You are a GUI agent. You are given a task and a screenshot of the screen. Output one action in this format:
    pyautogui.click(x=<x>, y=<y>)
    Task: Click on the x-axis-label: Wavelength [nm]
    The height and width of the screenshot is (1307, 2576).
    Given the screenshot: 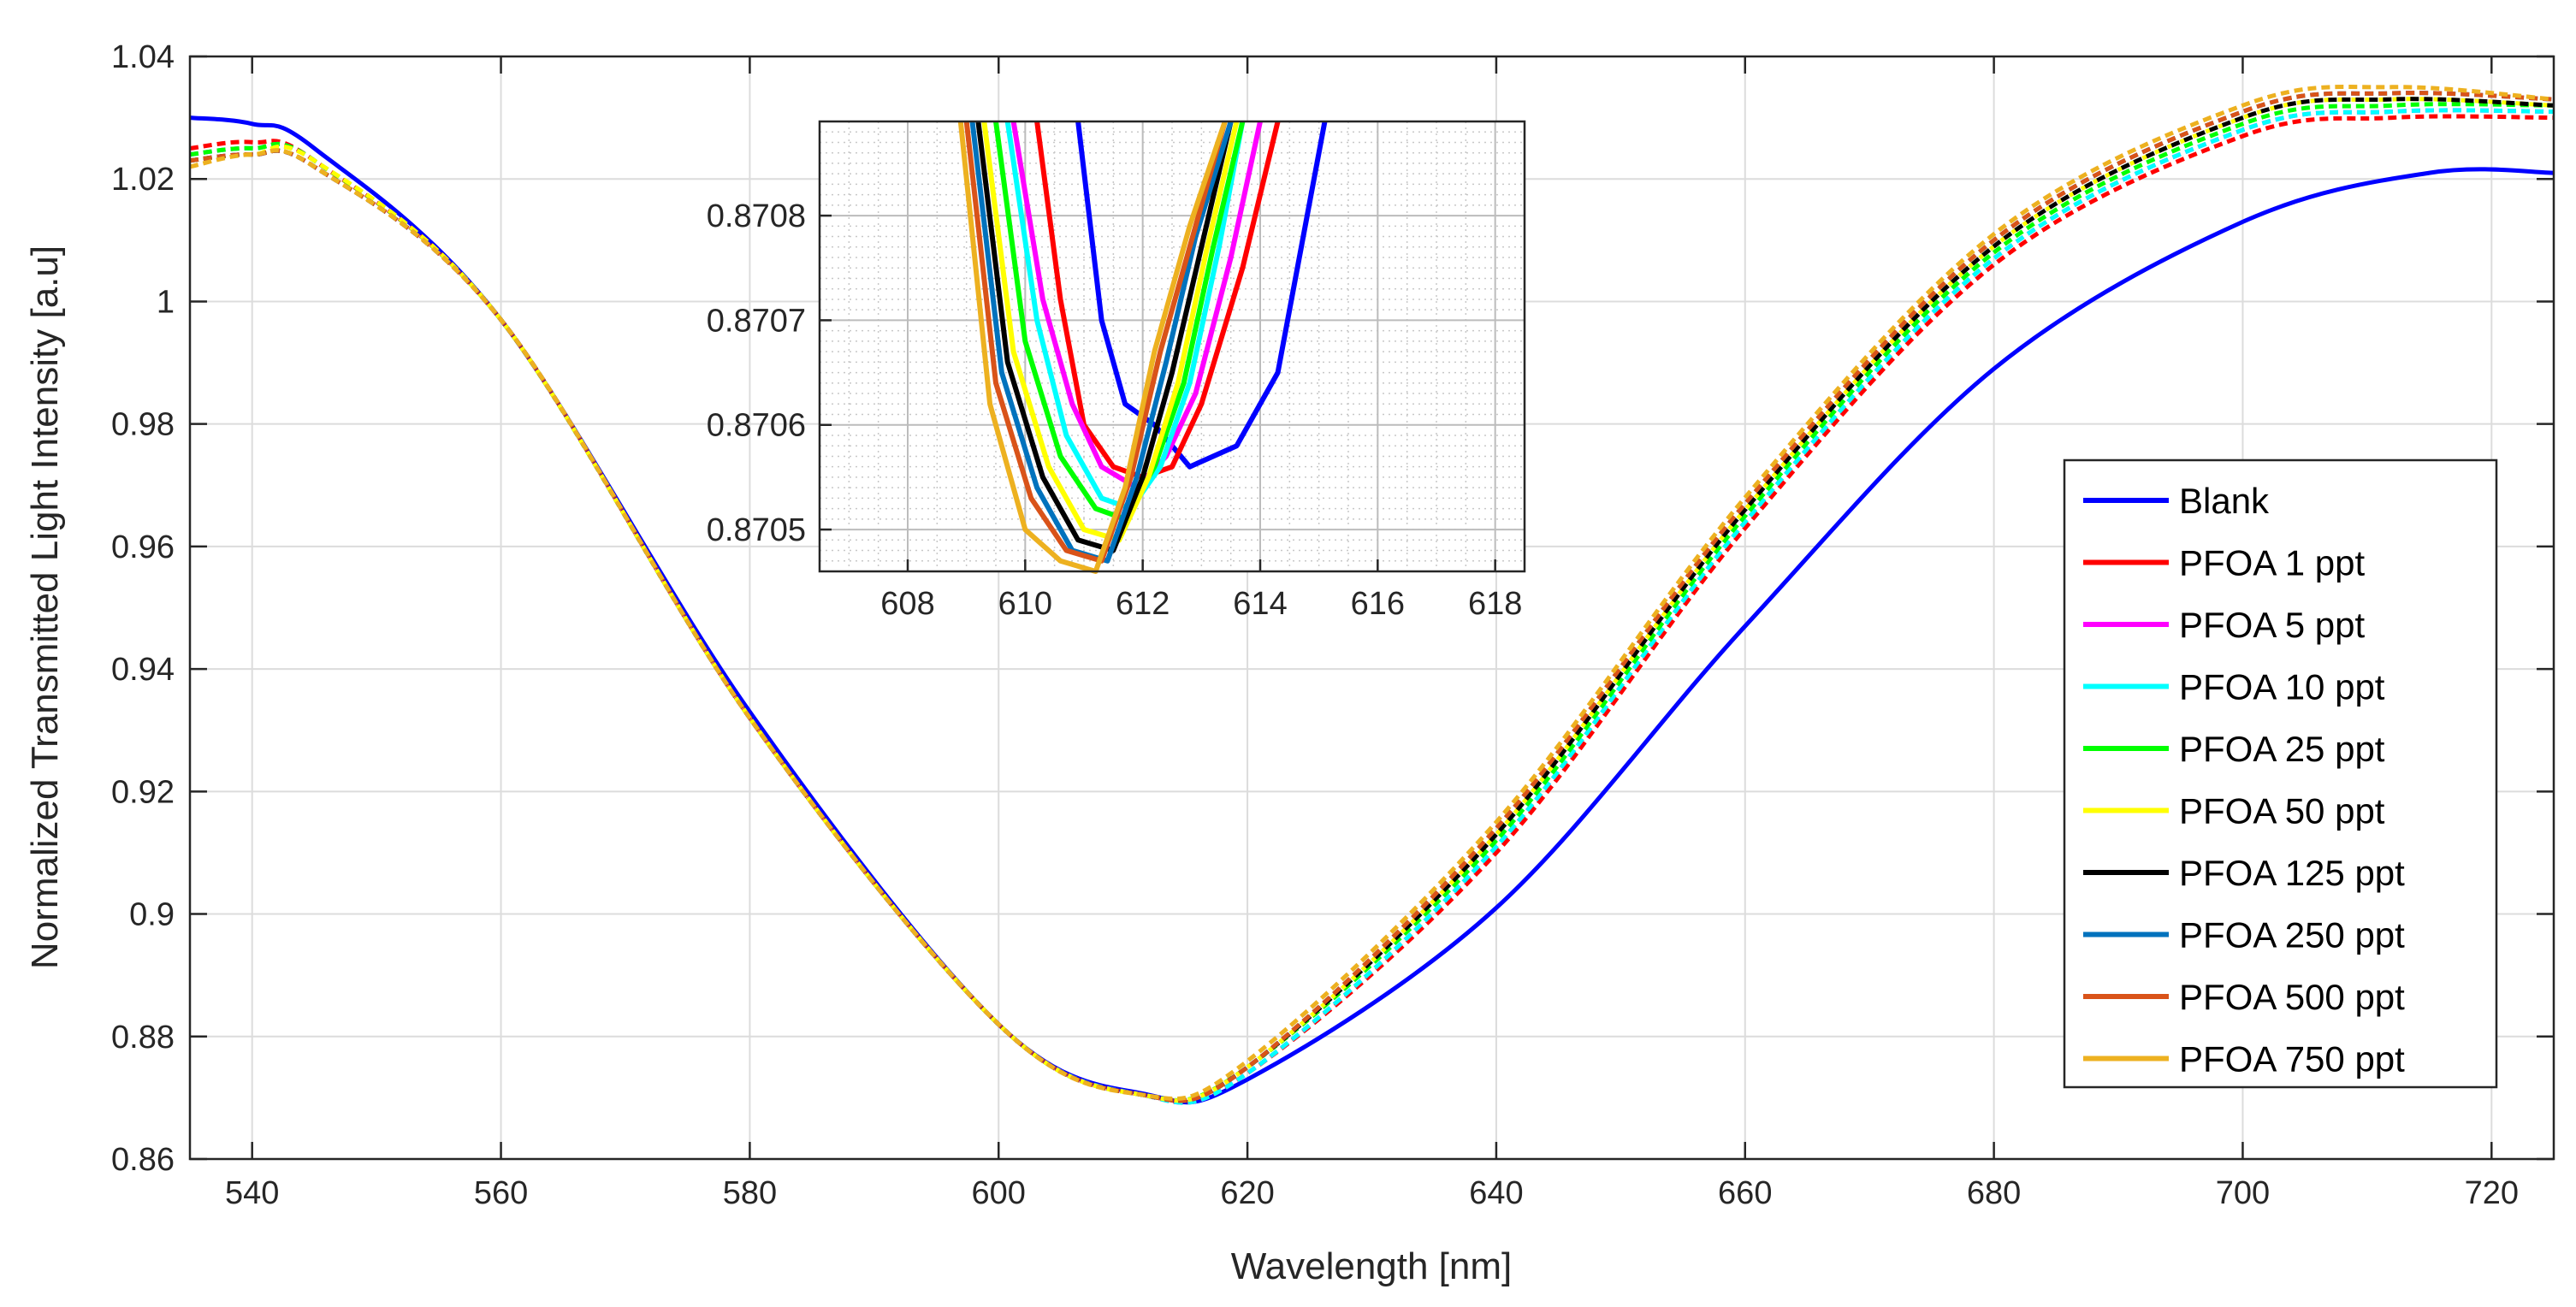 What is the action you would take?
    pyautogui.click(x=1372, y=1266)
    